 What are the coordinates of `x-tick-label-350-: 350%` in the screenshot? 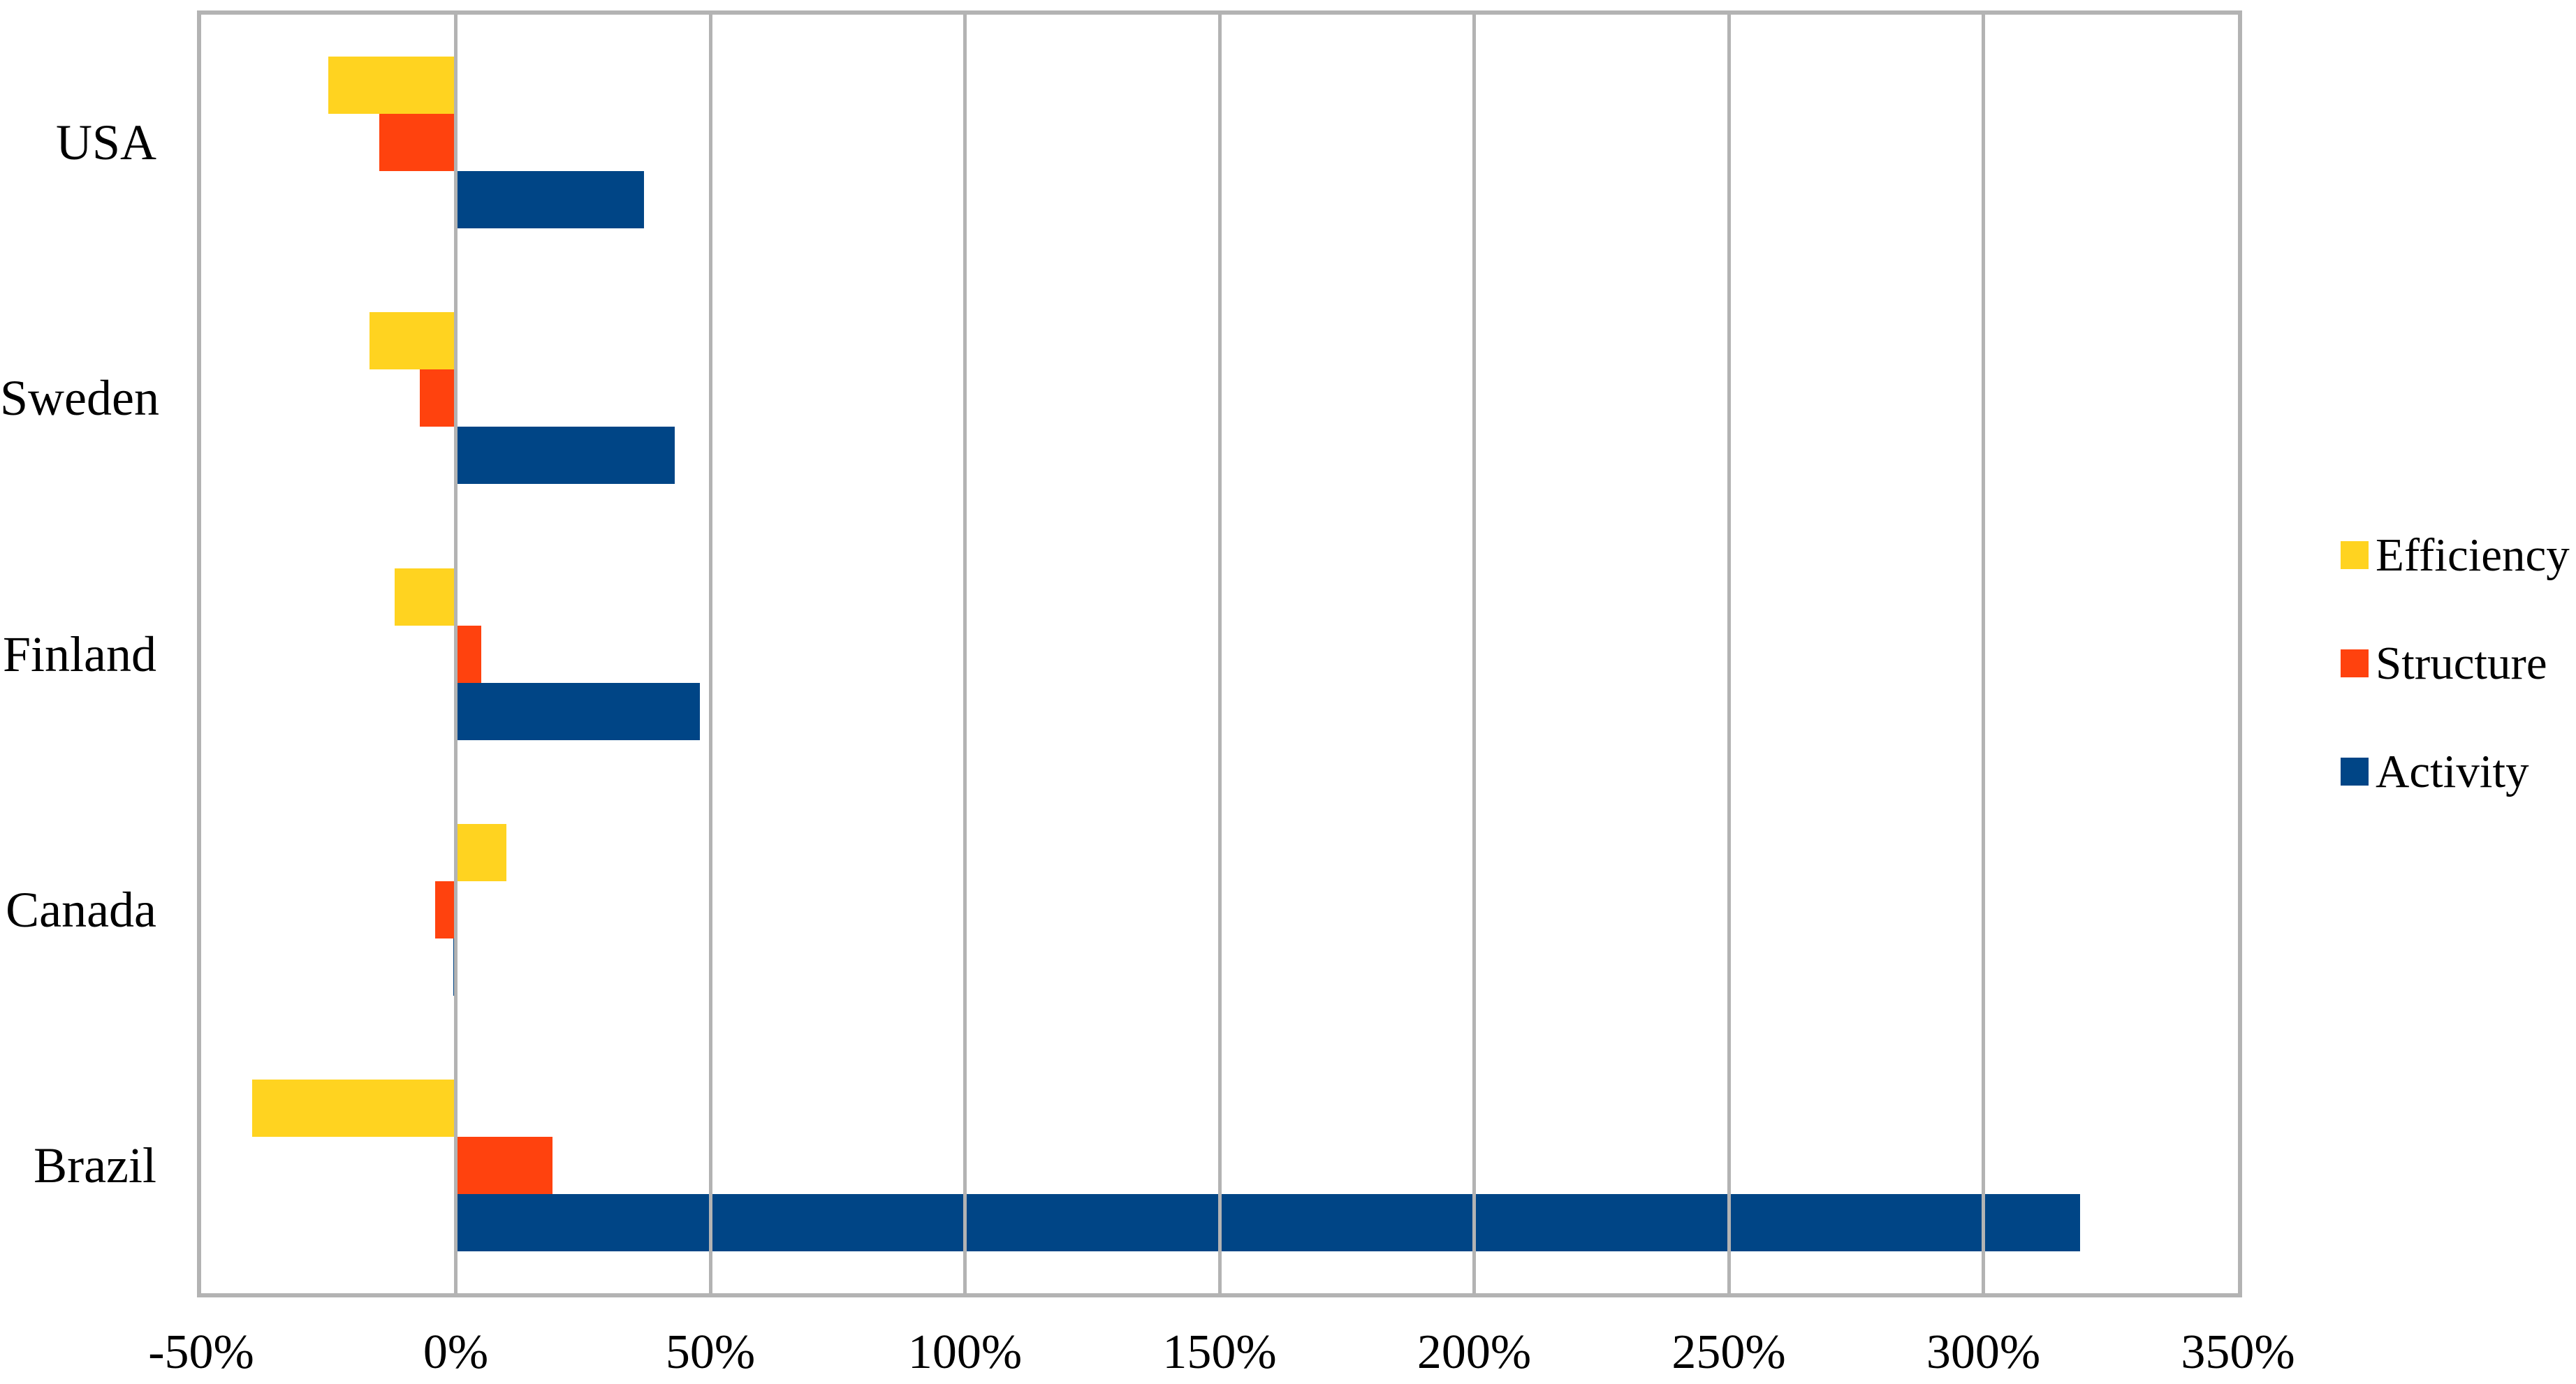 It's located at (2238, 1352).